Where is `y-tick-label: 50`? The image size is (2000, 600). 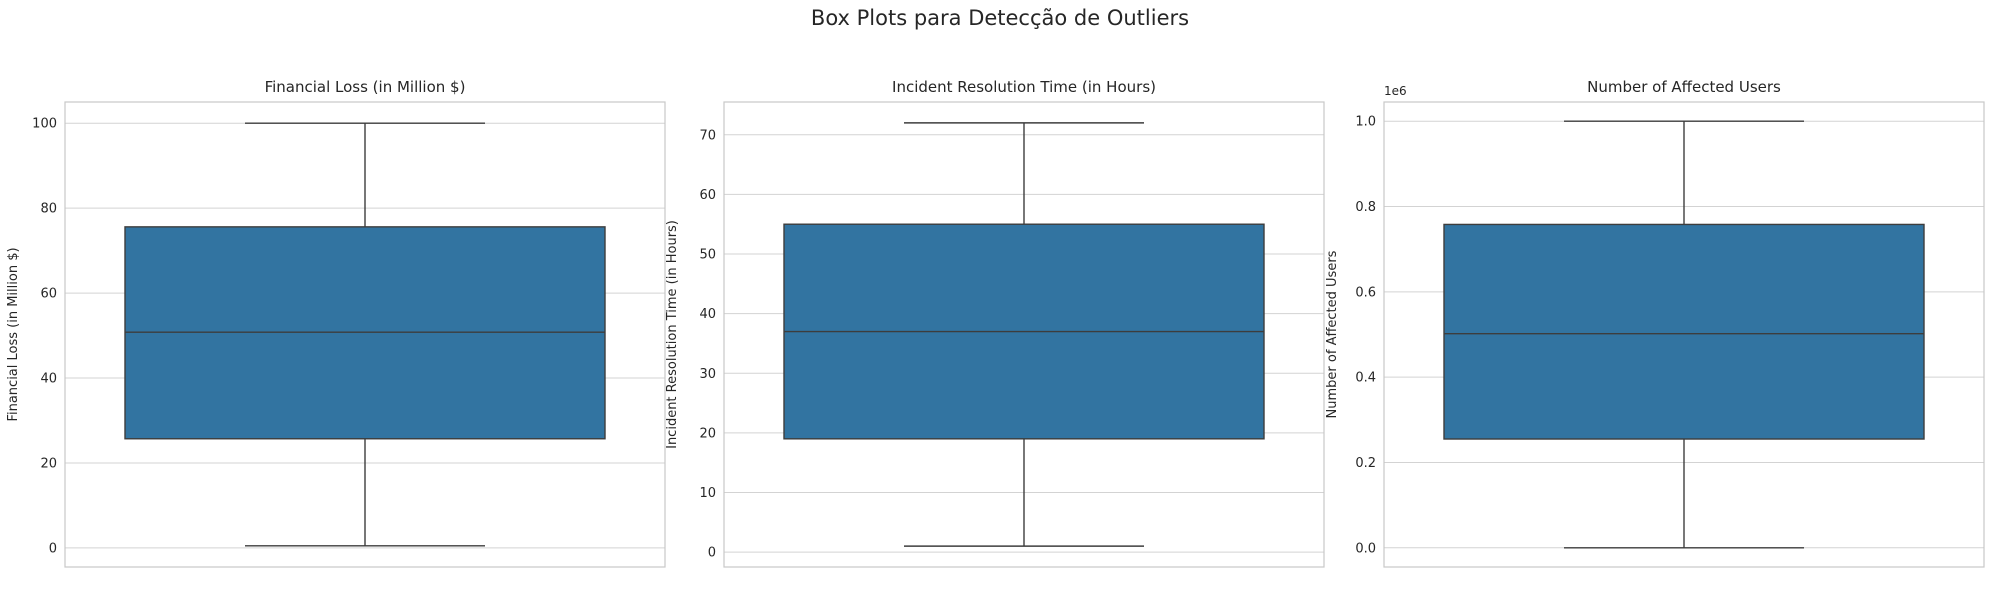
y-tick-label: 50 is located at coordinates (707, 255).